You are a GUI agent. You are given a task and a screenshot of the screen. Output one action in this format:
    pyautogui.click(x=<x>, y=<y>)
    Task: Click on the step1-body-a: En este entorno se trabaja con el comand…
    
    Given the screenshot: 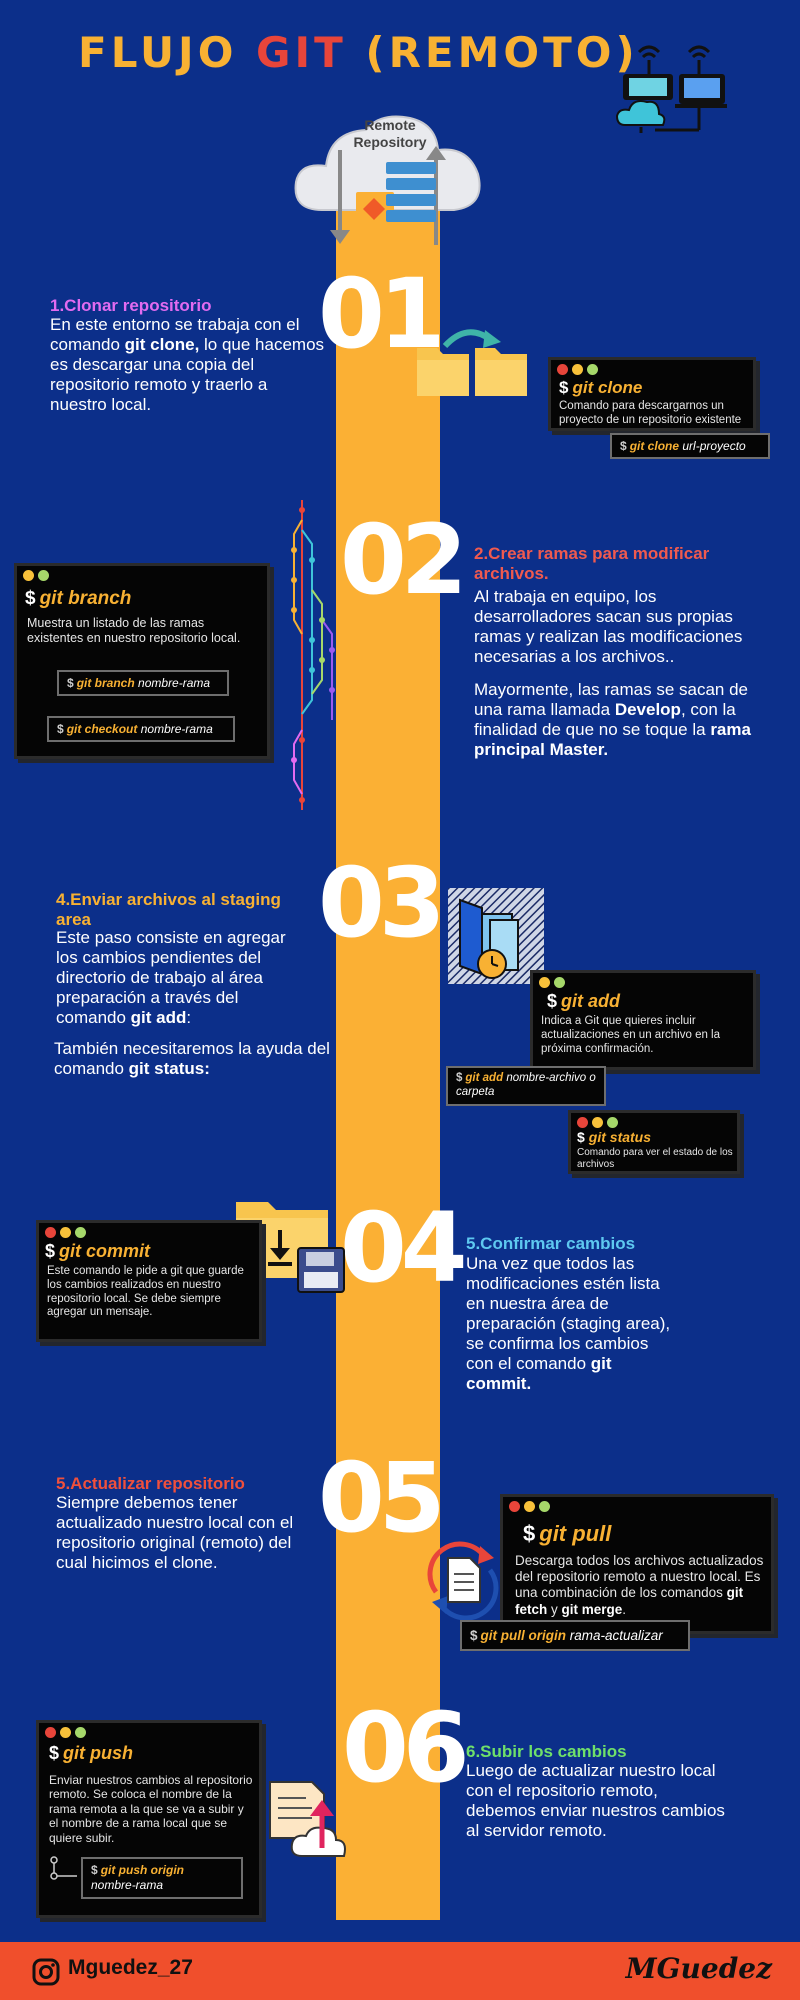 What is the action you would take?
    pyautogui.click(x=175, y=335)
    